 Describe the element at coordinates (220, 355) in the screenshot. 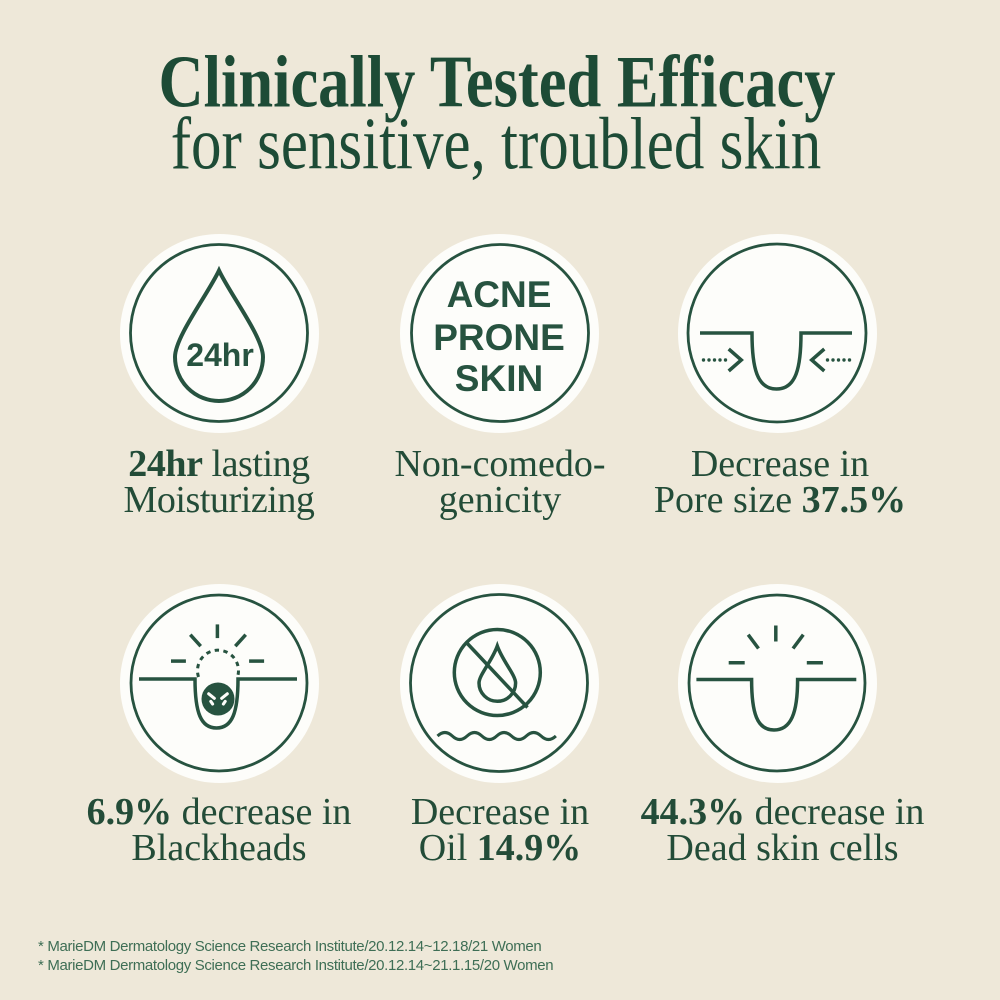

I see `svg-text: 24hr` at that location.